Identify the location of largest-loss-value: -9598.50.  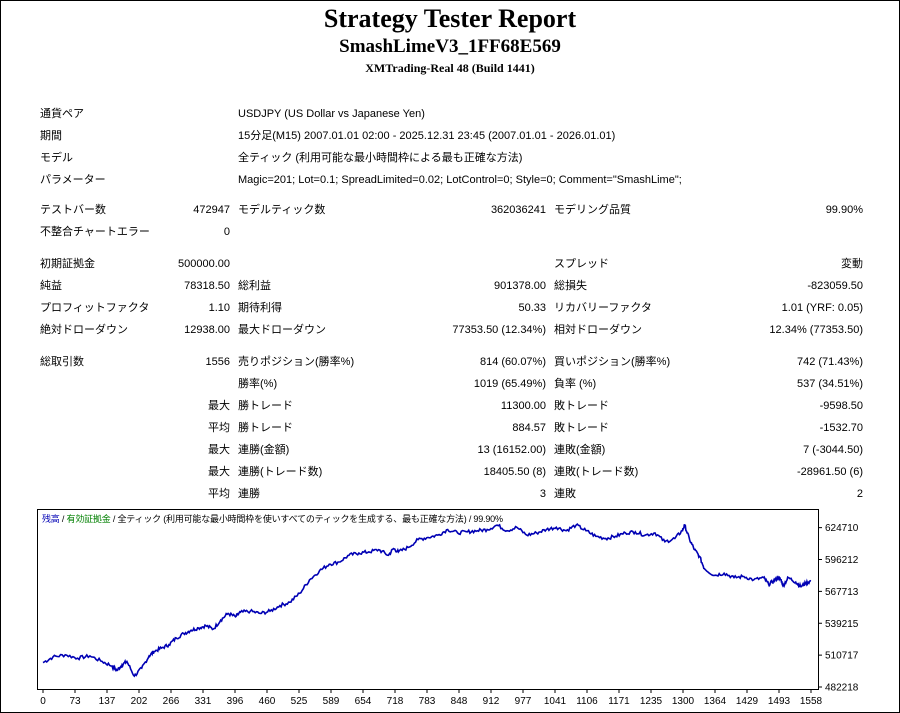
(841, 406).